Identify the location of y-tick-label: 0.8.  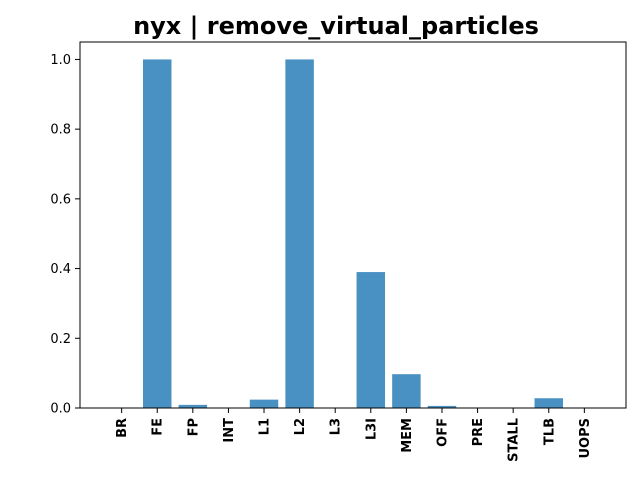
(60, 130).